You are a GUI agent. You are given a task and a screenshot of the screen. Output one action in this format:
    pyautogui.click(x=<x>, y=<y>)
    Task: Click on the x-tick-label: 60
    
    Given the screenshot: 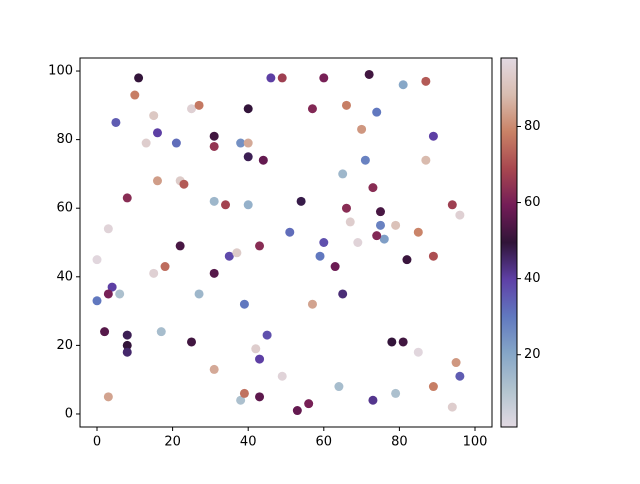 What is the action you would take?
    pyautogui.click(x=324, y=442)
    